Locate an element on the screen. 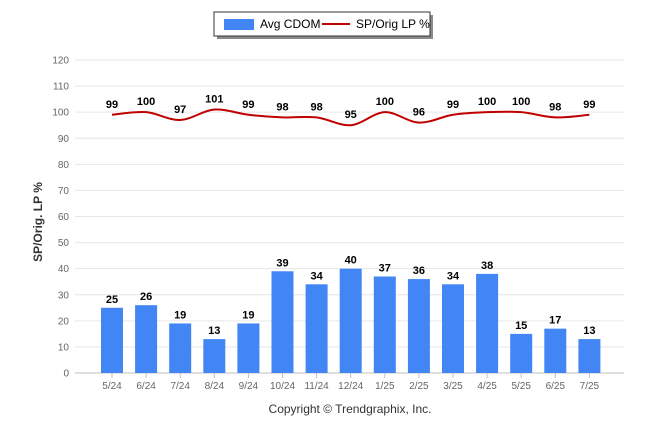  legend: Avg CDOM SP/Orig LP % is located at coordinates (323, 25).